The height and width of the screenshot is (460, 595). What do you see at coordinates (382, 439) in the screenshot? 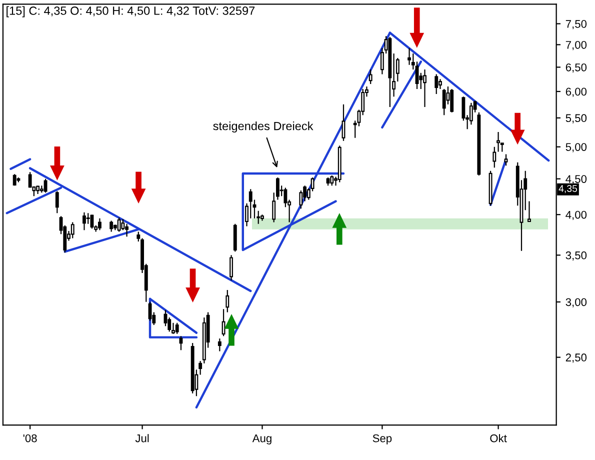
I see `x-tick-label: Sep` at bounding box center [382, 439].